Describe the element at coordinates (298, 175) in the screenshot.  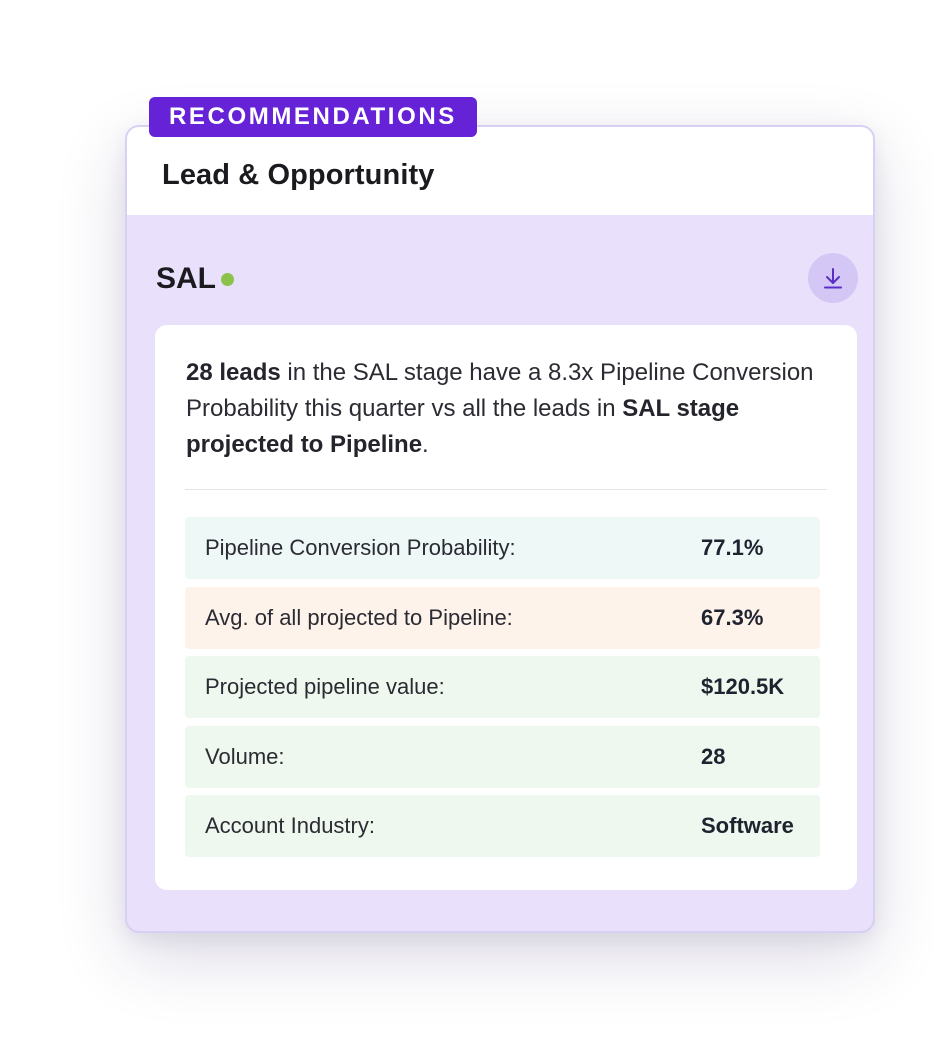
I see `card-title: Lead & Opportunity` at that location.